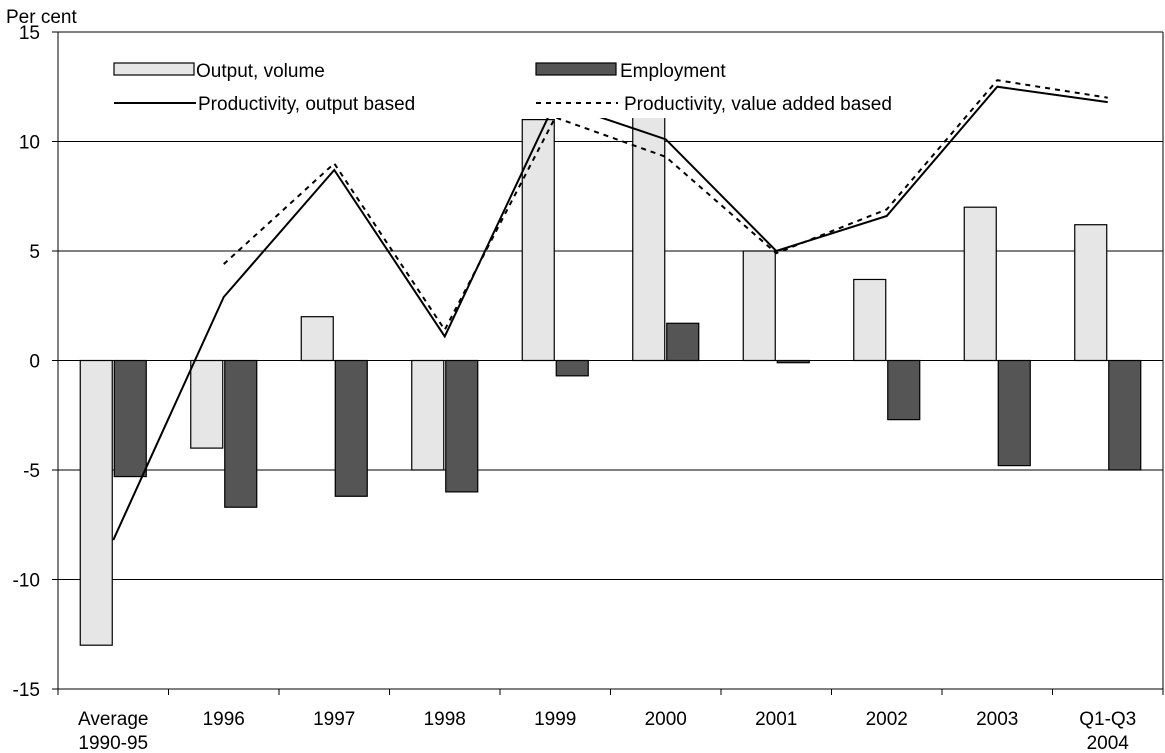 The height and width of the screenshot is (753, 1165). What do you see at coordinates (776, 719) in the screenshot?
I see `x-tick-label: 2001` at bounding box center [776, 719].